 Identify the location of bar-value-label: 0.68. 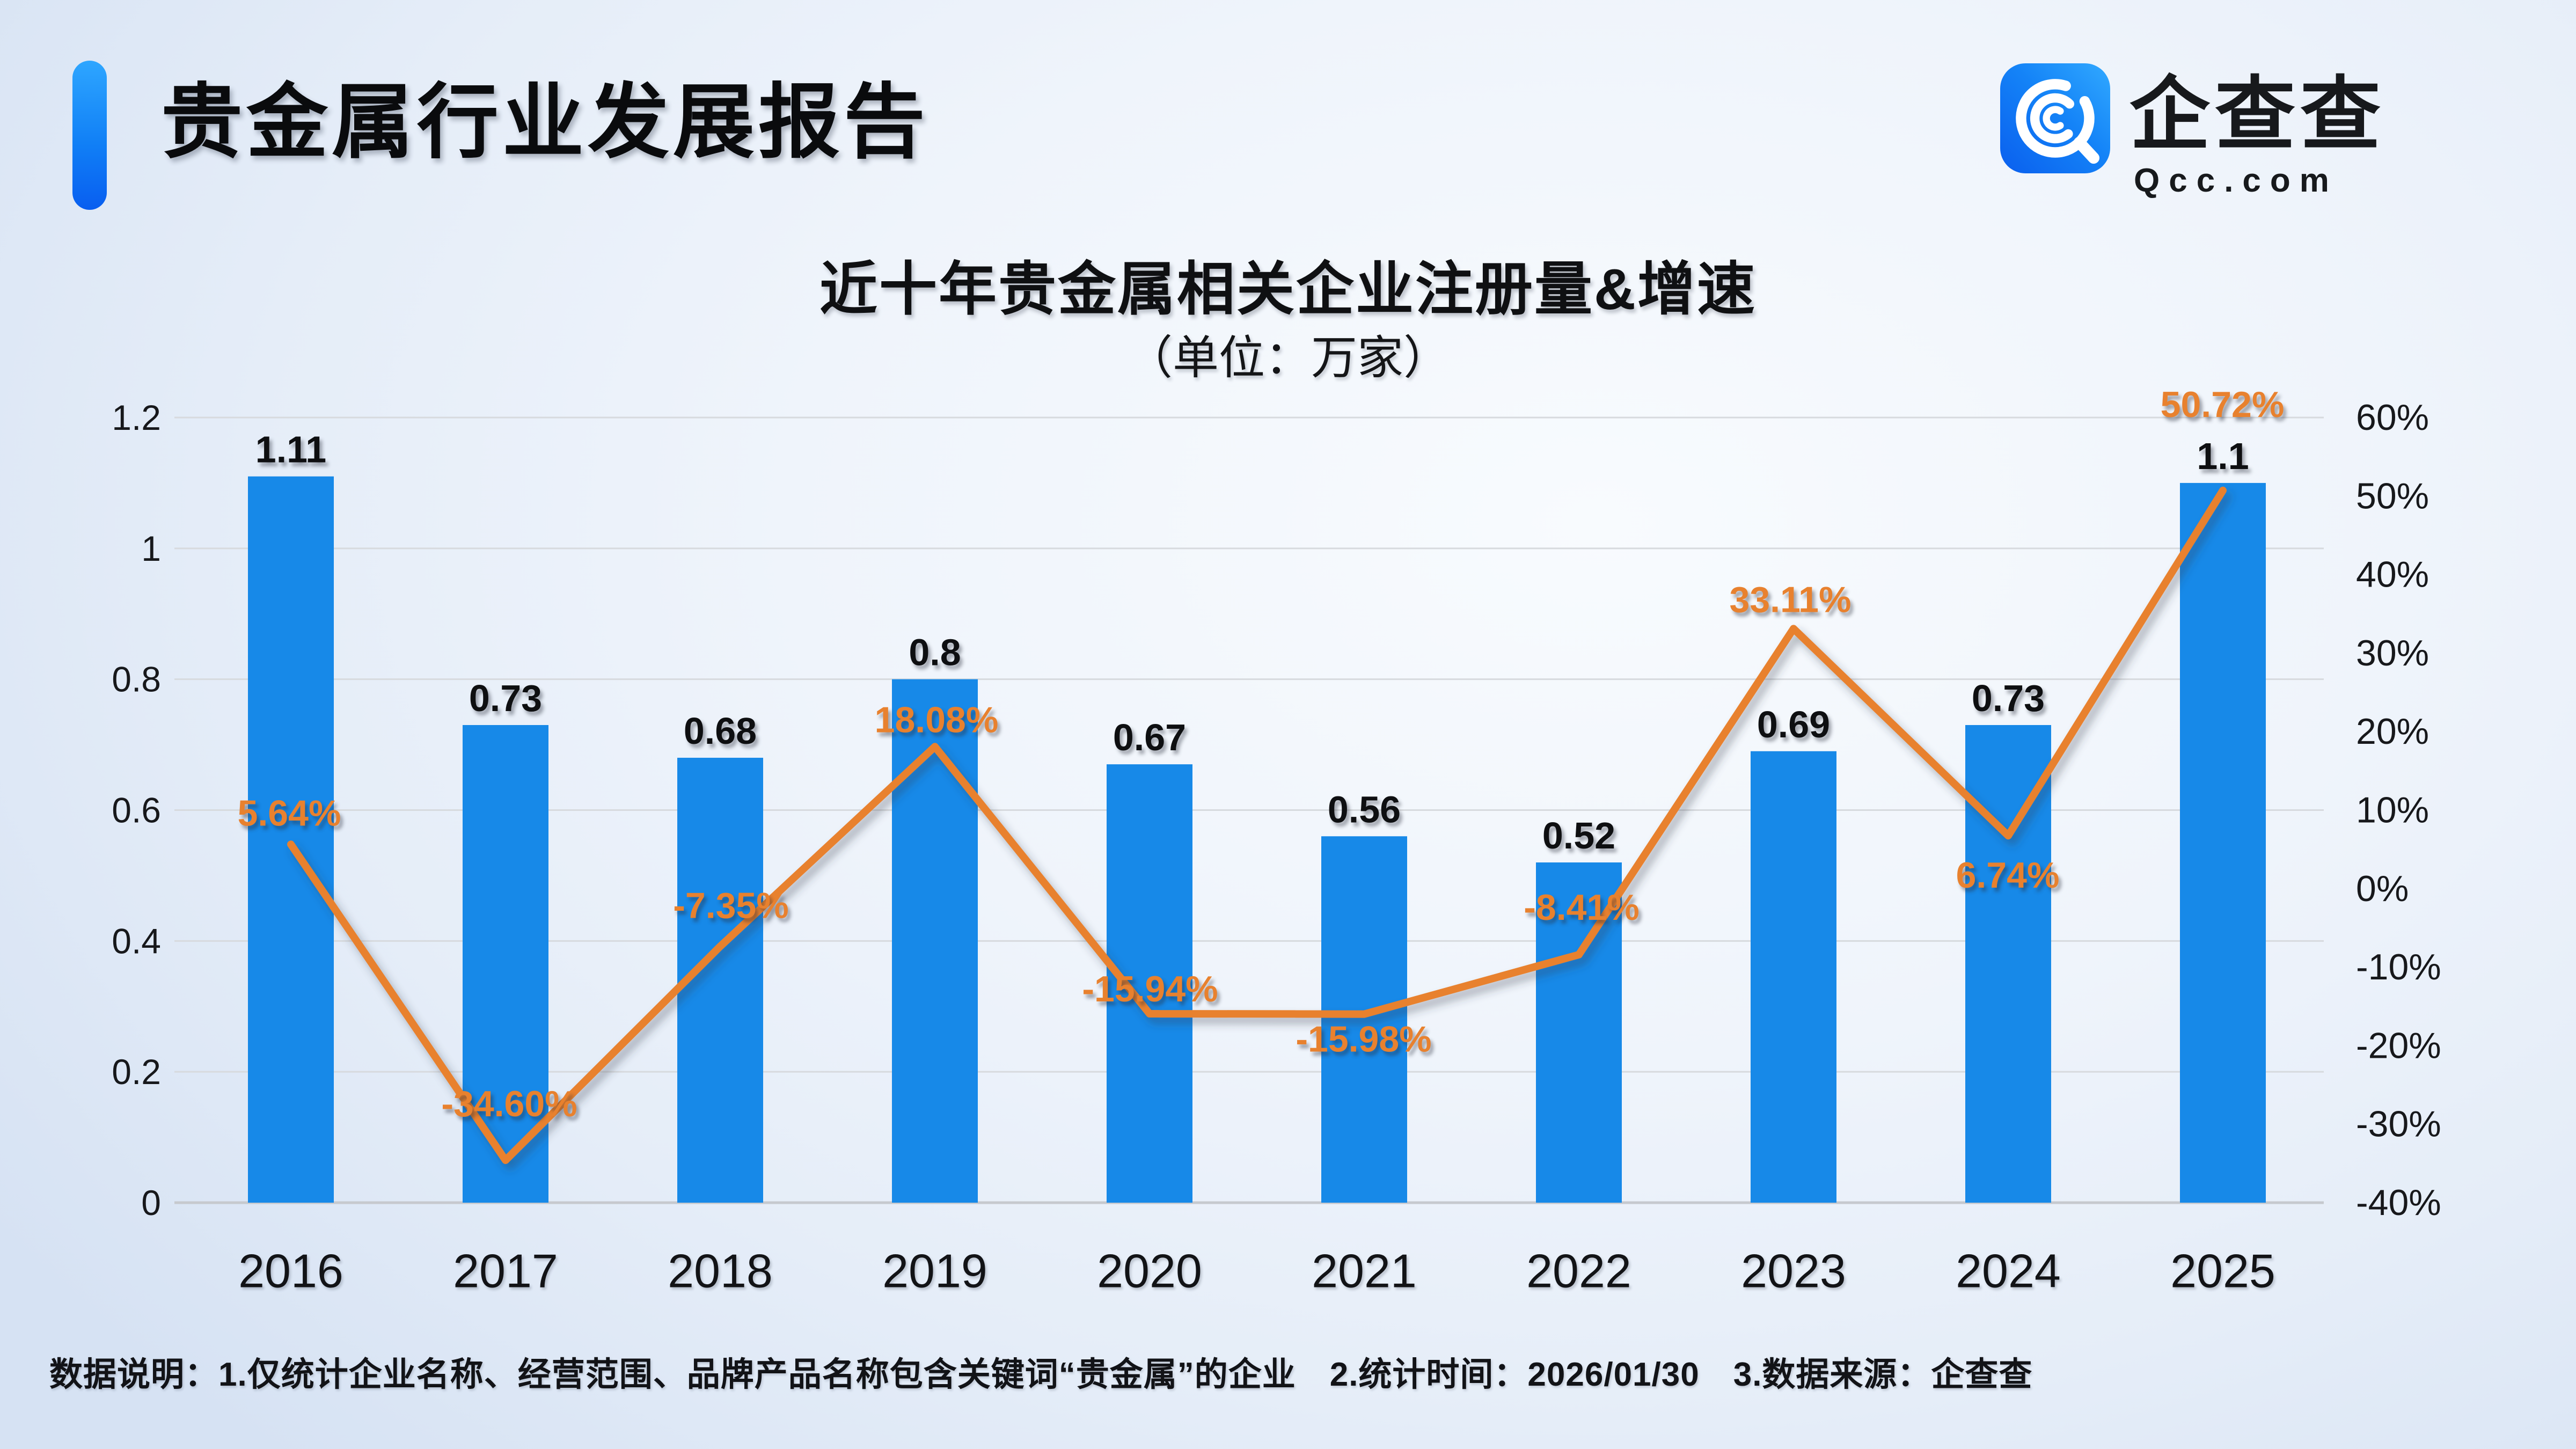
(720, 731).